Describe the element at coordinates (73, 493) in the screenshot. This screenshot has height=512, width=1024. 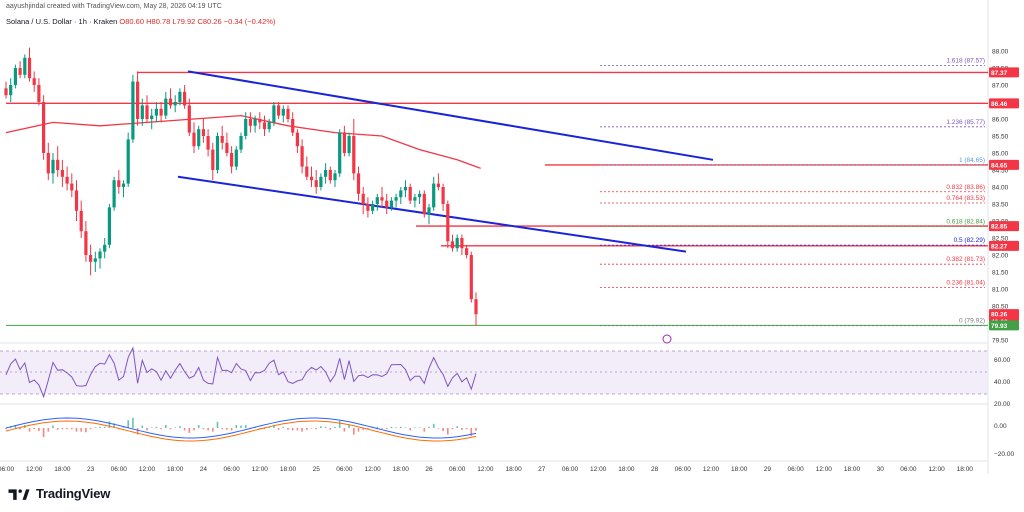
I see `tradingview-brand: TradingView` at that location.